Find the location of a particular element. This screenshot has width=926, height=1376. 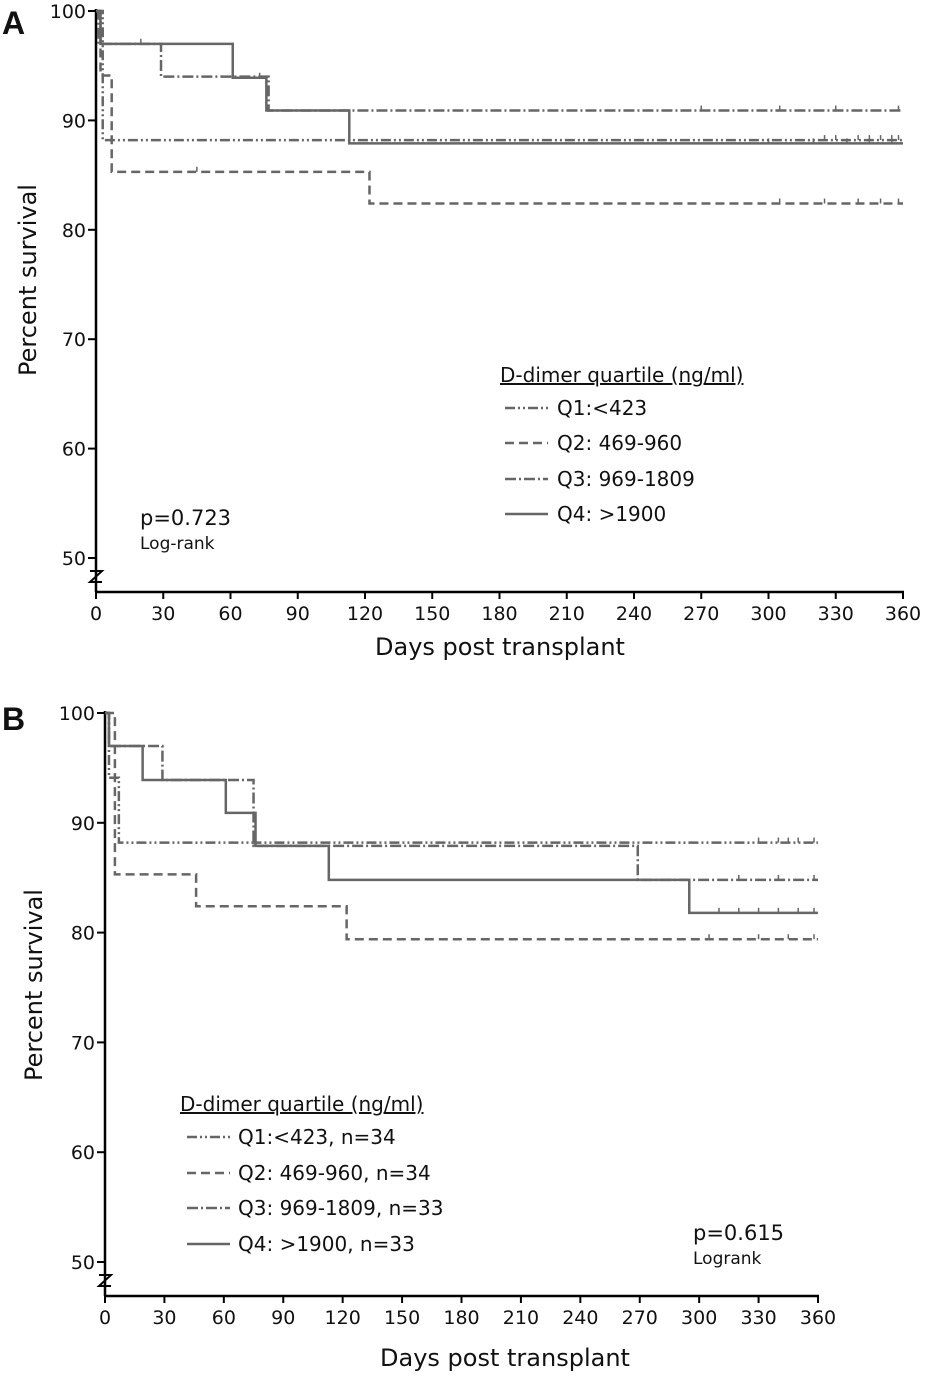

test-name: Logrank is located at coordinates (727, 1259).